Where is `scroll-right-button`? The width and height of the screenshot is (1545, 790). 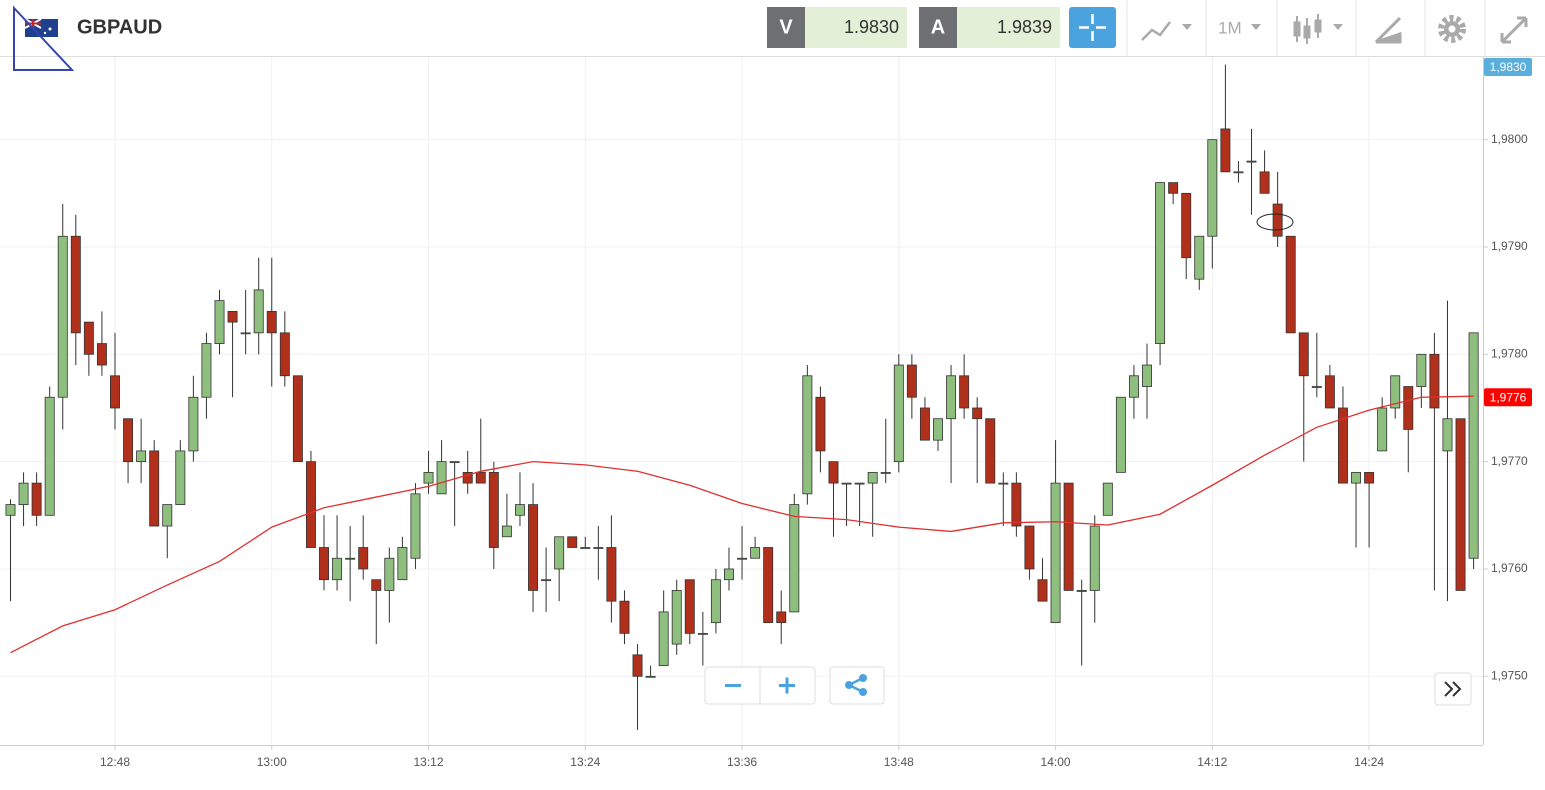
scroll-right-button is located at coordinates (1453, 689).